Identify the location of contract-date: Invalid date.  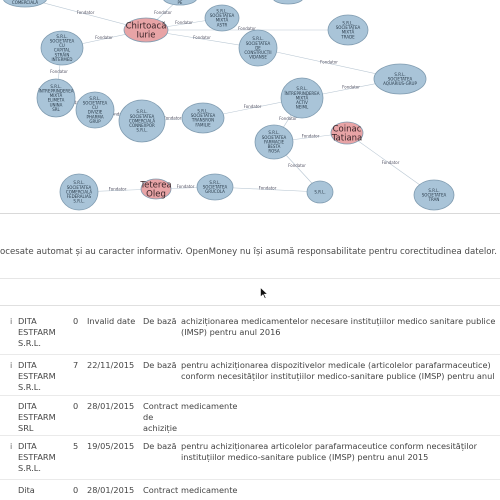
(111, 321).